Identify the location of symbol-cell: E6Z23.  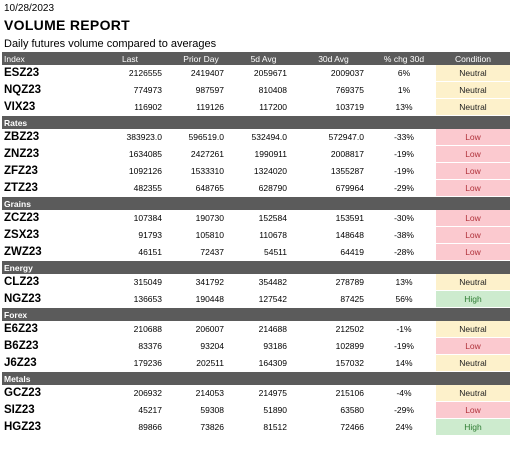
(46, 329).